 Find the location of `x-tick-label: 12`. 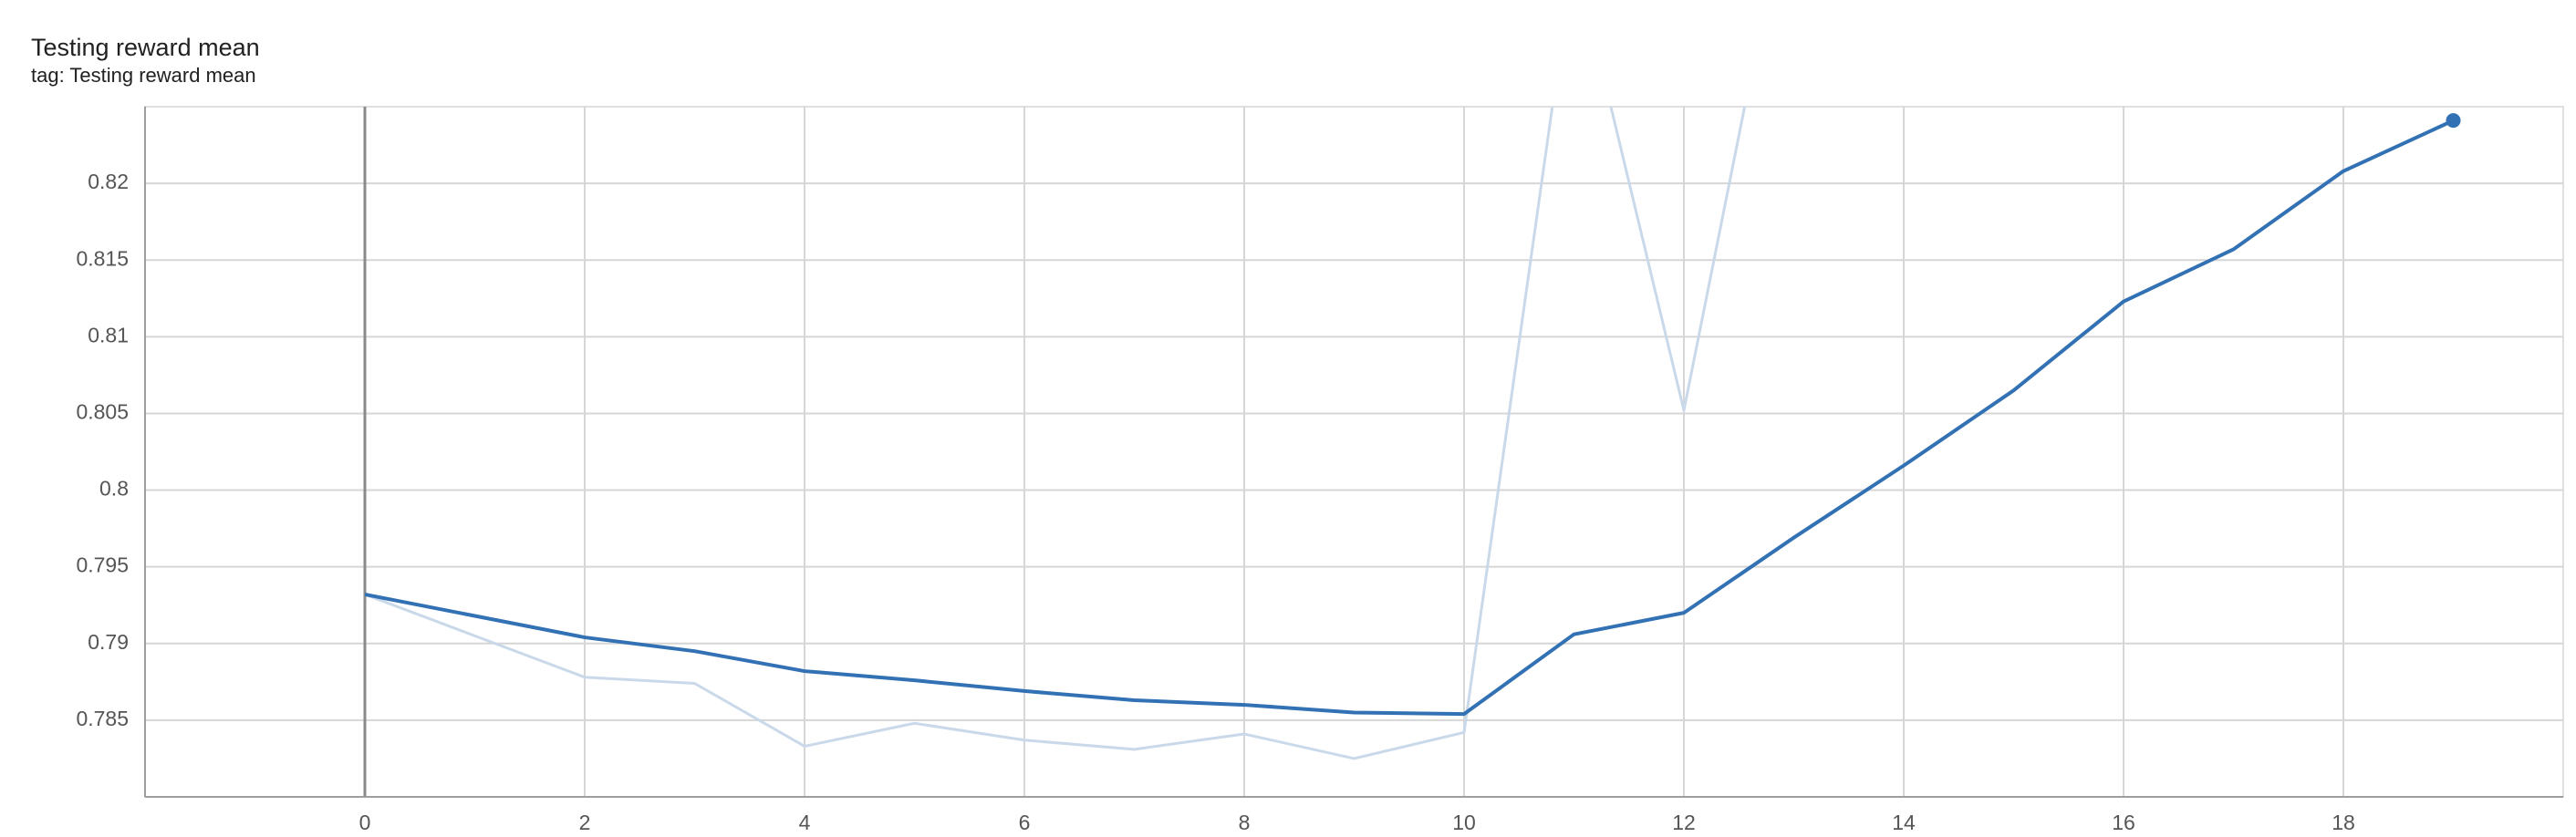

x-tick-label: 12 is located at coordinates (1684, 822).